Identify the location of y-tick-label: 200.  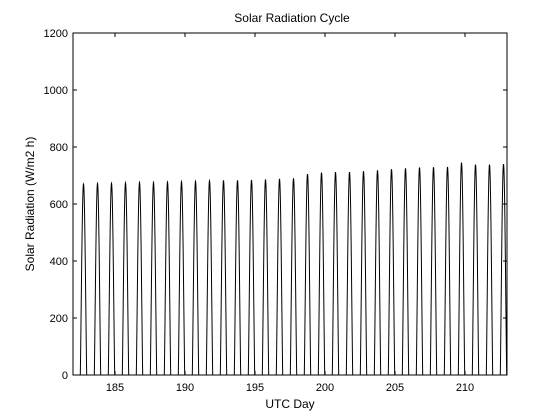
(59, 319).